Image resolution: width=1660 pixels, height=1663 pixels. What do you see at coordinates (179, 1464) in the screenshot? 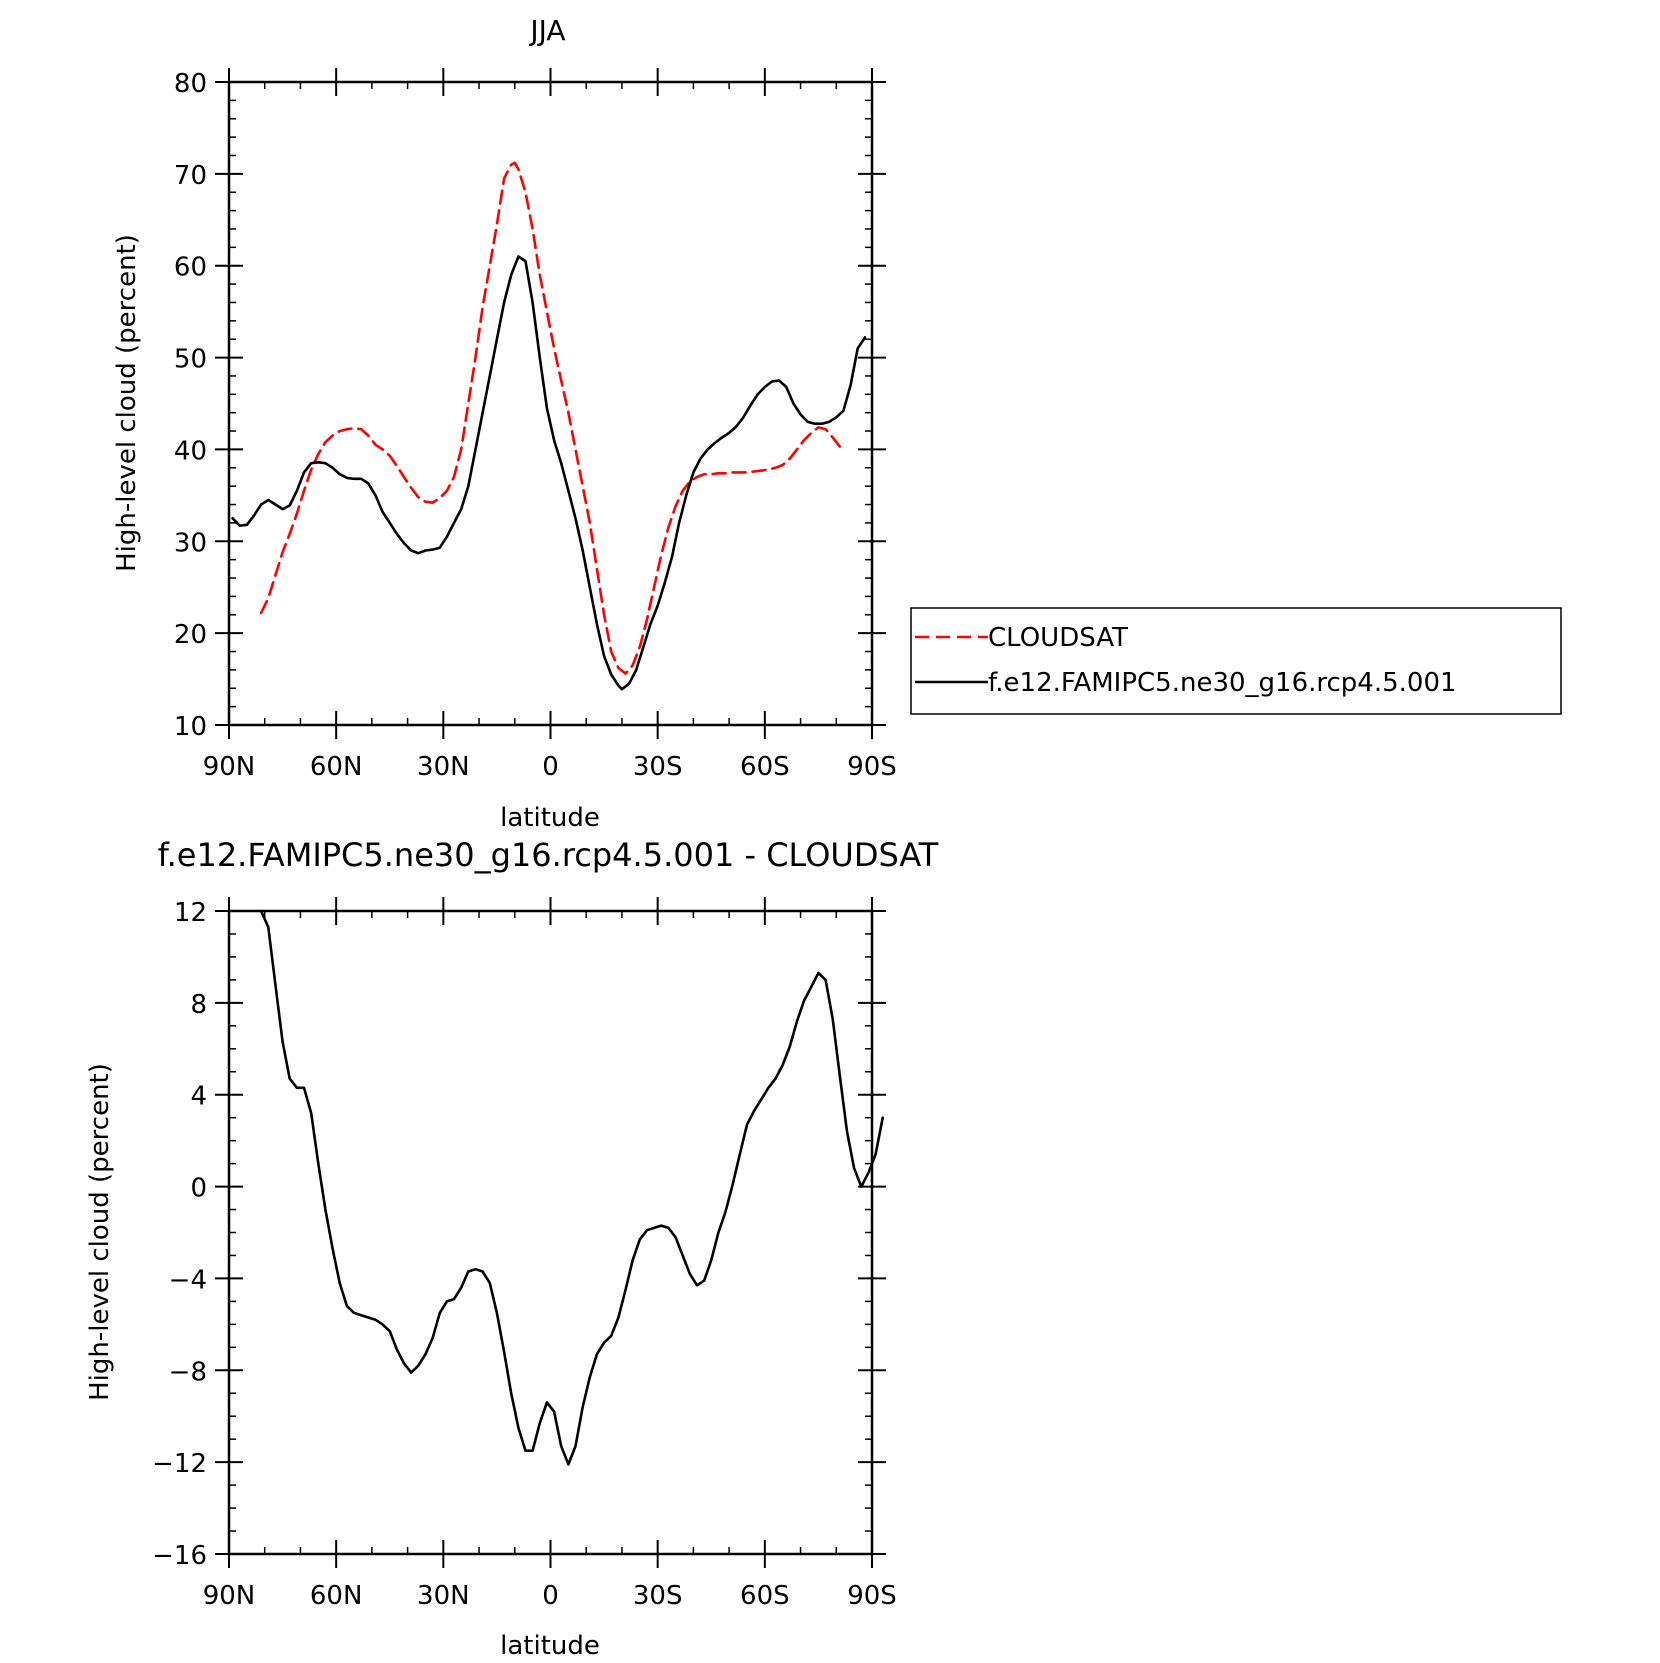
I see `bottom-y-tick-label: −12` at bounding box center [179, 1464].